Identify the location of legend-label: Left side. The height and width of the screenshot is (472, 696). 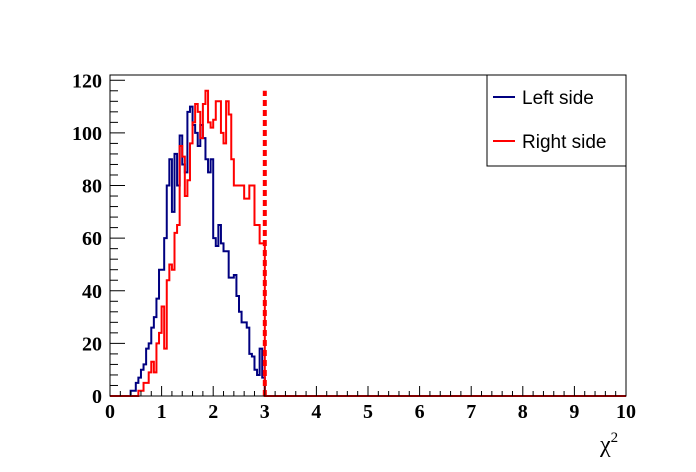
(558, 98).